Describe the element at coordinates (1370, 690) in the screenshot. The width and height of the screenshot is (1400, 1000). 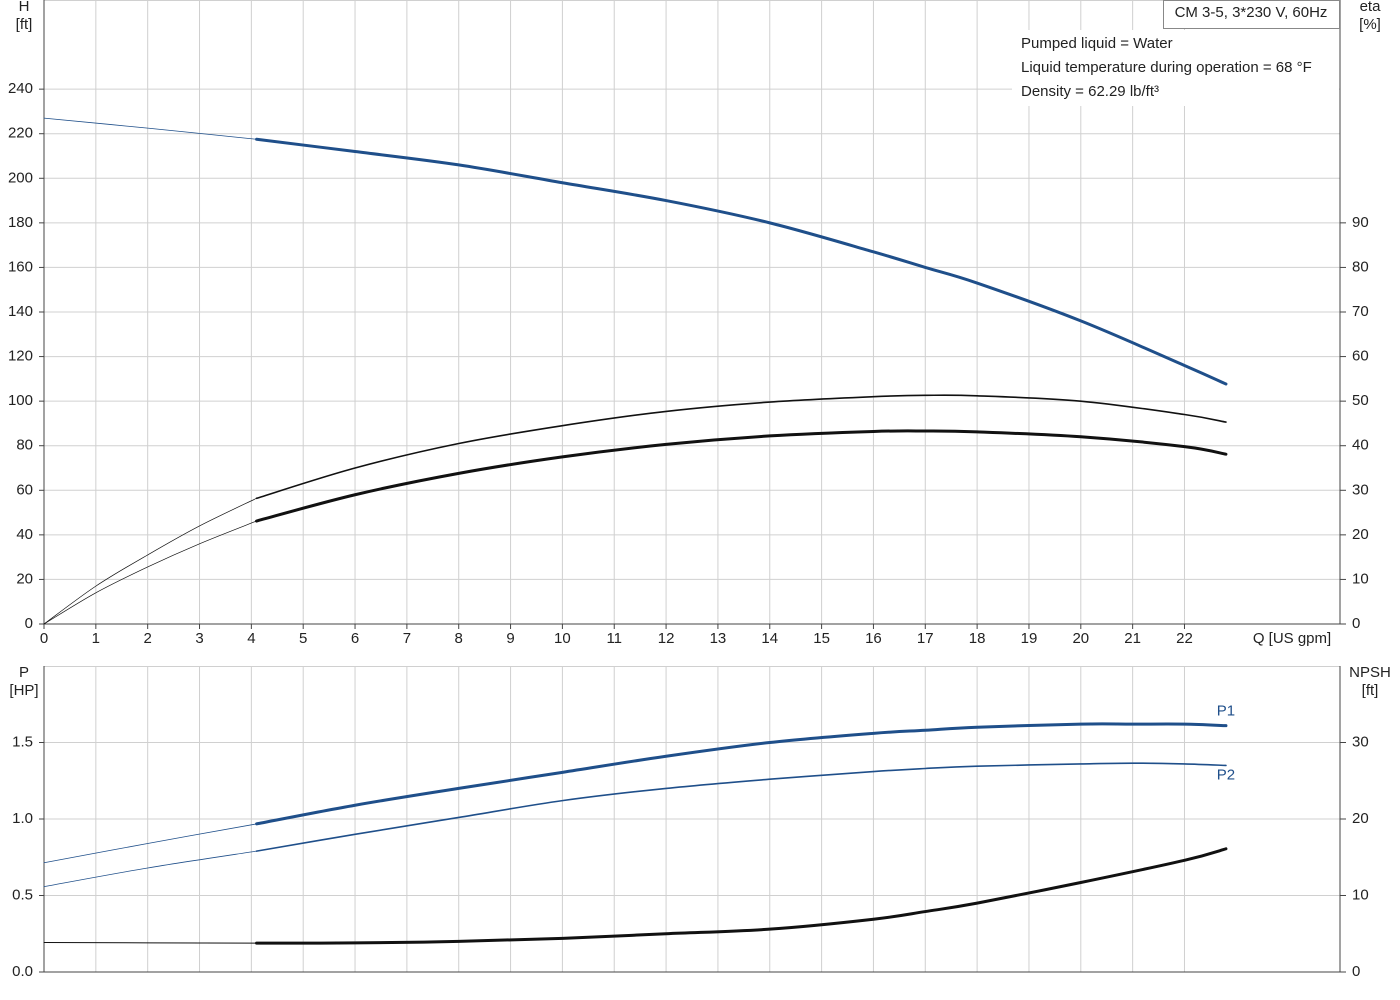
I see `y2-axis-label: [ft]` at that location.